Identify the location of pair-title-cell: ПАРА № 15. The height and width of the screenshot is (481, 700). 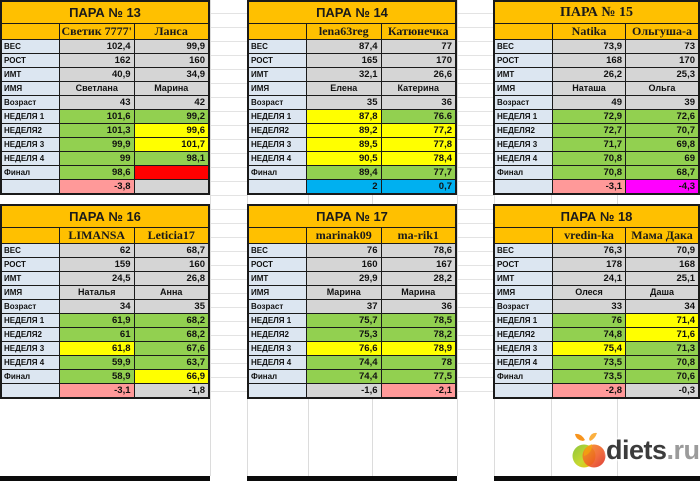
(596, 13).